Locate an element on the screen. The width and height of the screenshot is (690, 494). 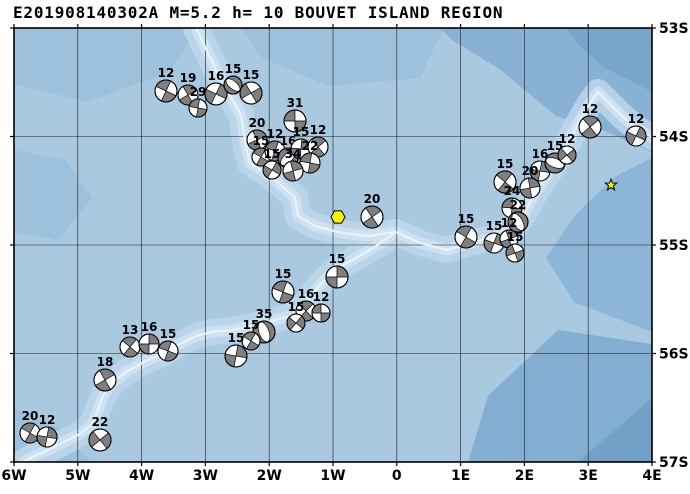
longitude-tick-label: 3E is located at coordinates (588, 476).